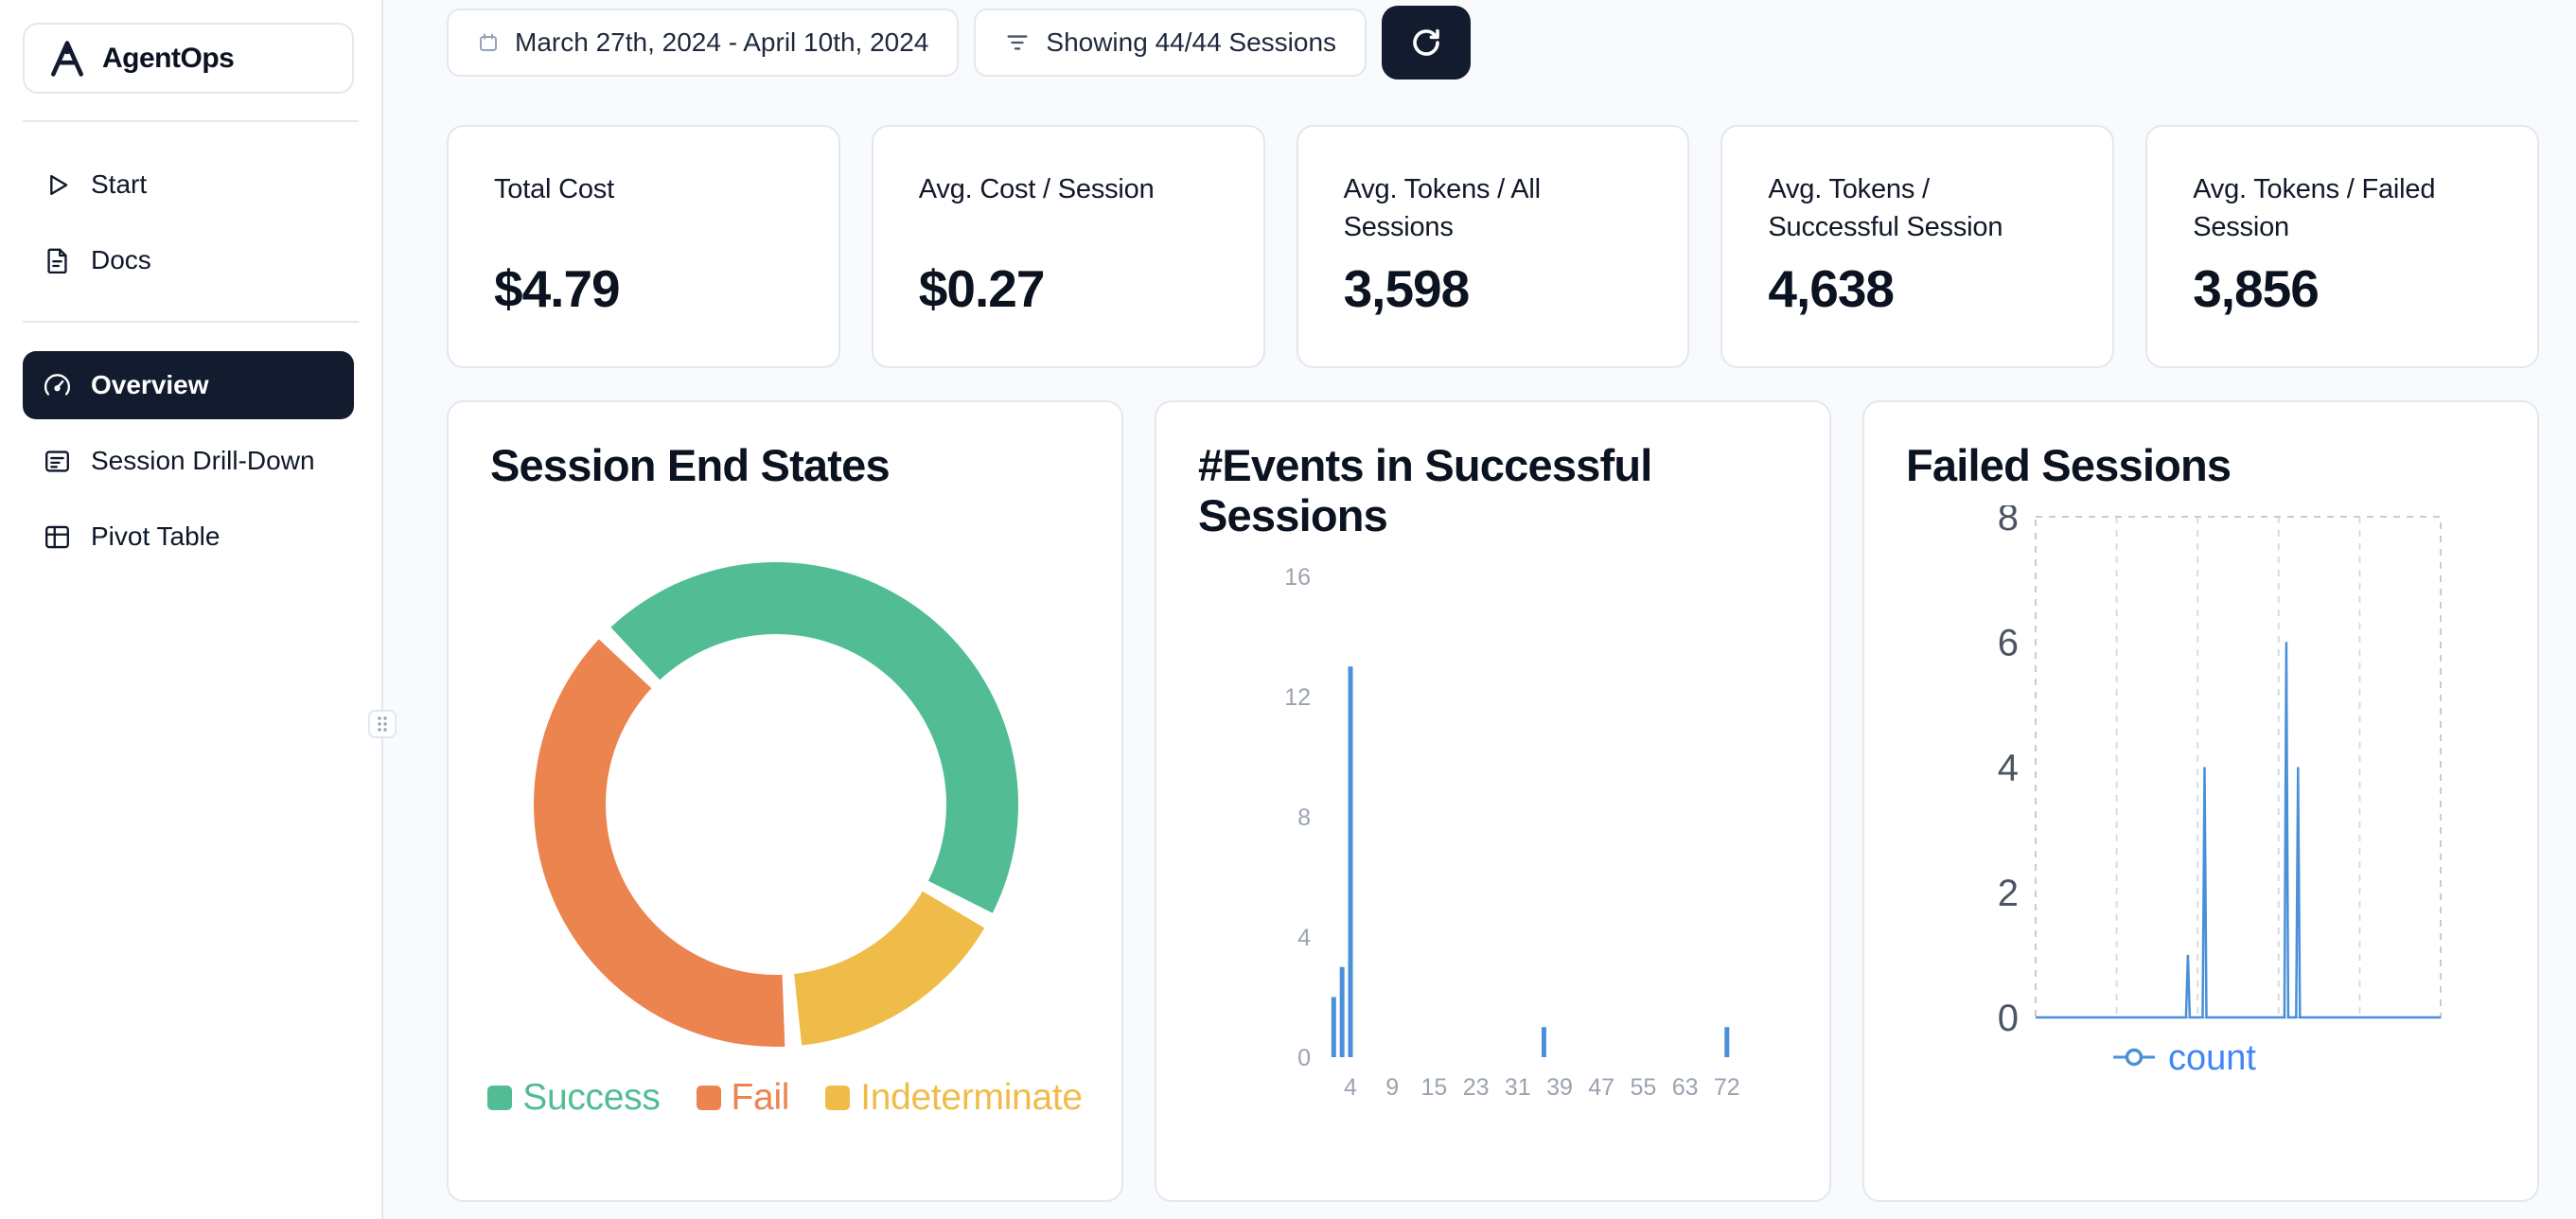  I want to click on grip-dots-icon, so click(382, 724).